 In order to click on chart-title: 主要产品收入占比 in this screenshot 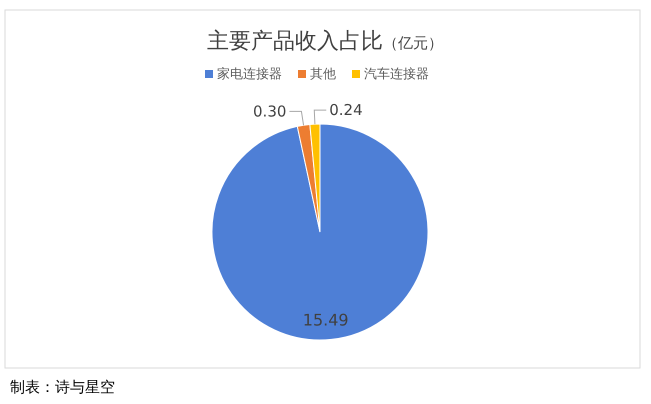, I will do `click(295, 41)`.